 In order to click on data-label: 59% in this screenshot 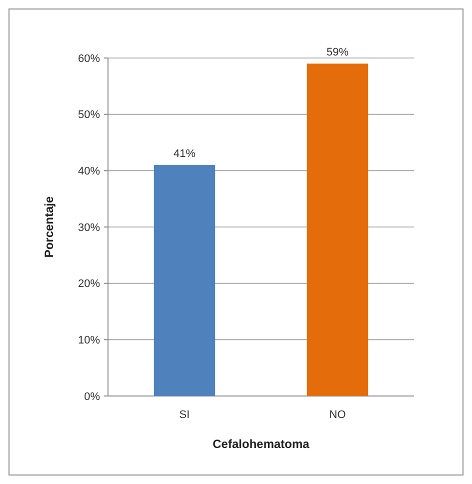, I will do `click(337, 52)`.